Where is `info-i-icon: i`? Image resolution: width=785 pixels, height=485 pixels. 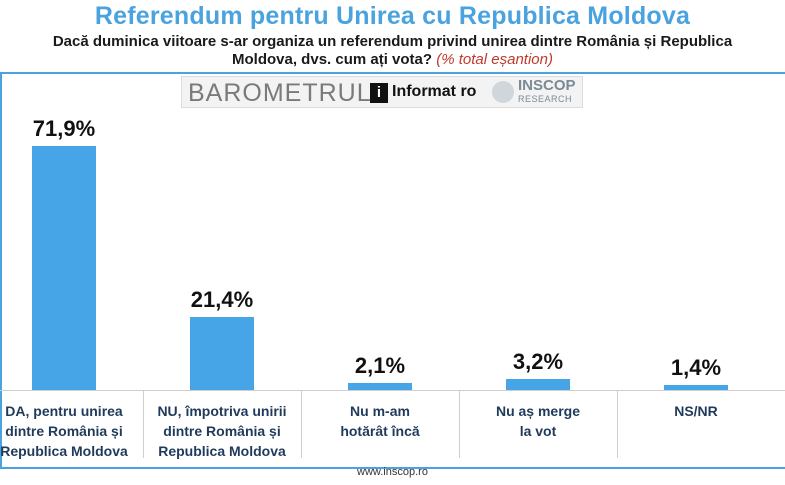 info-i-icon: i is located at coordinates (379, 93).